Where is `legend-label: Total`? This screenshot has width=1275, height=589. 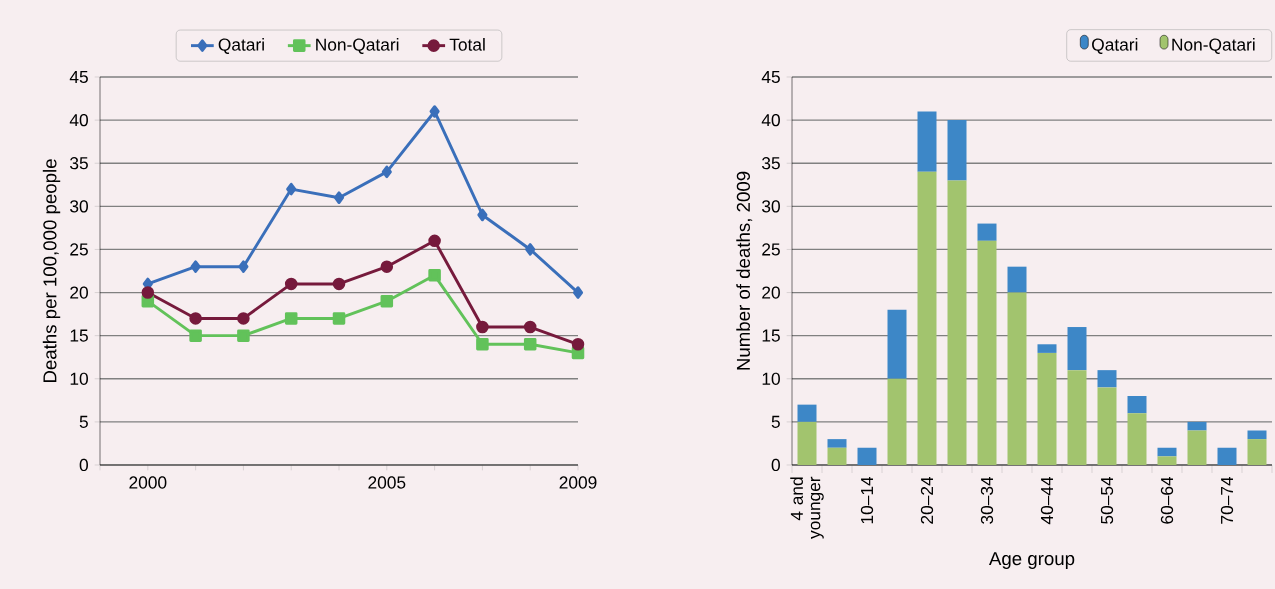 legend-label: Total is located at coordinates (467, 44).